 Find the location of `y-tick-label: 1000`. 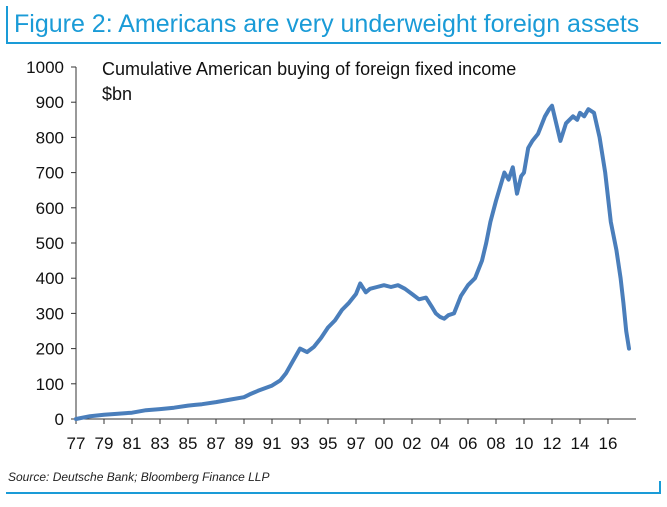

y-tick-label: 1000 is located at coordinates (45, 67).